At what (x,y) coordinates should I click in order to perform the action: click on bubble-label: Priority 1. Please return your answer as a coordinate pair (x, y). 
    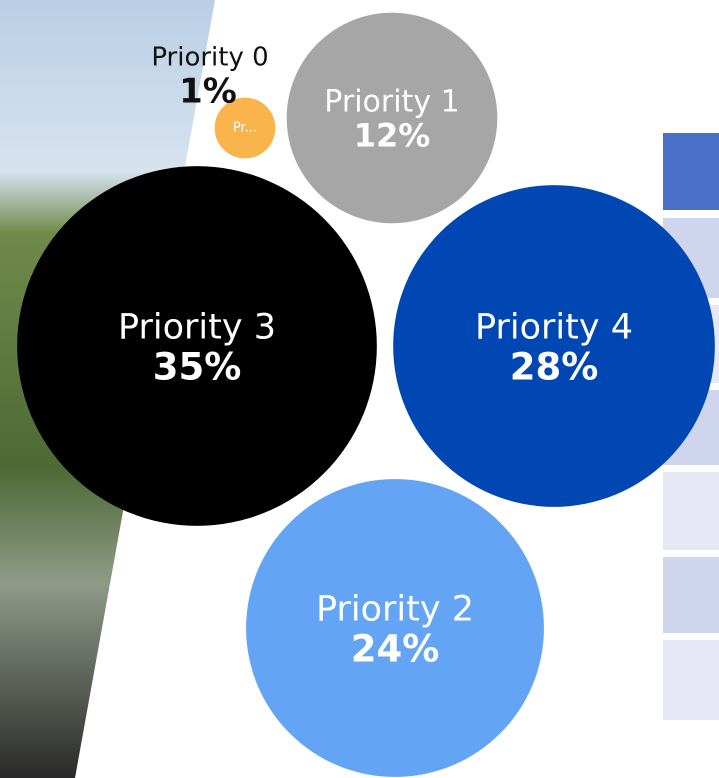
    Looking at the image, I should click on (391, 102).